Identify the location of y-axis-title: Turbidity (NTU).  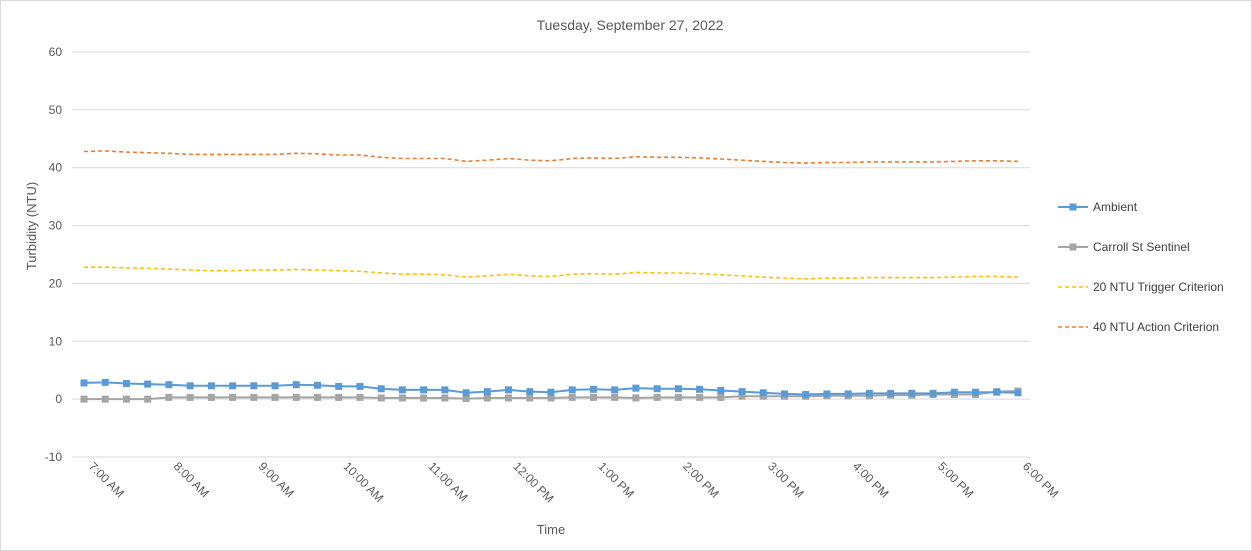
(31, 226).